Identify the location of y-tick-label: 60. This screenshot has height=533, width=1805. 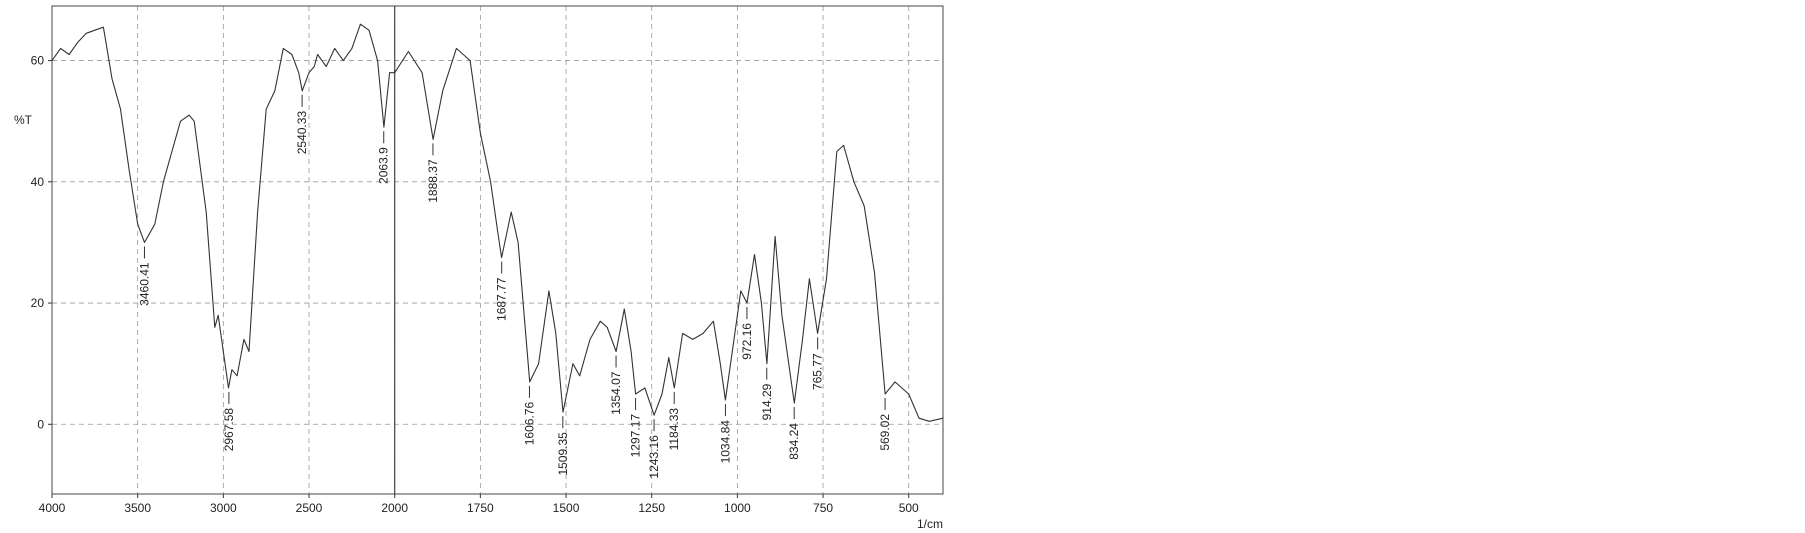
(38, 61).